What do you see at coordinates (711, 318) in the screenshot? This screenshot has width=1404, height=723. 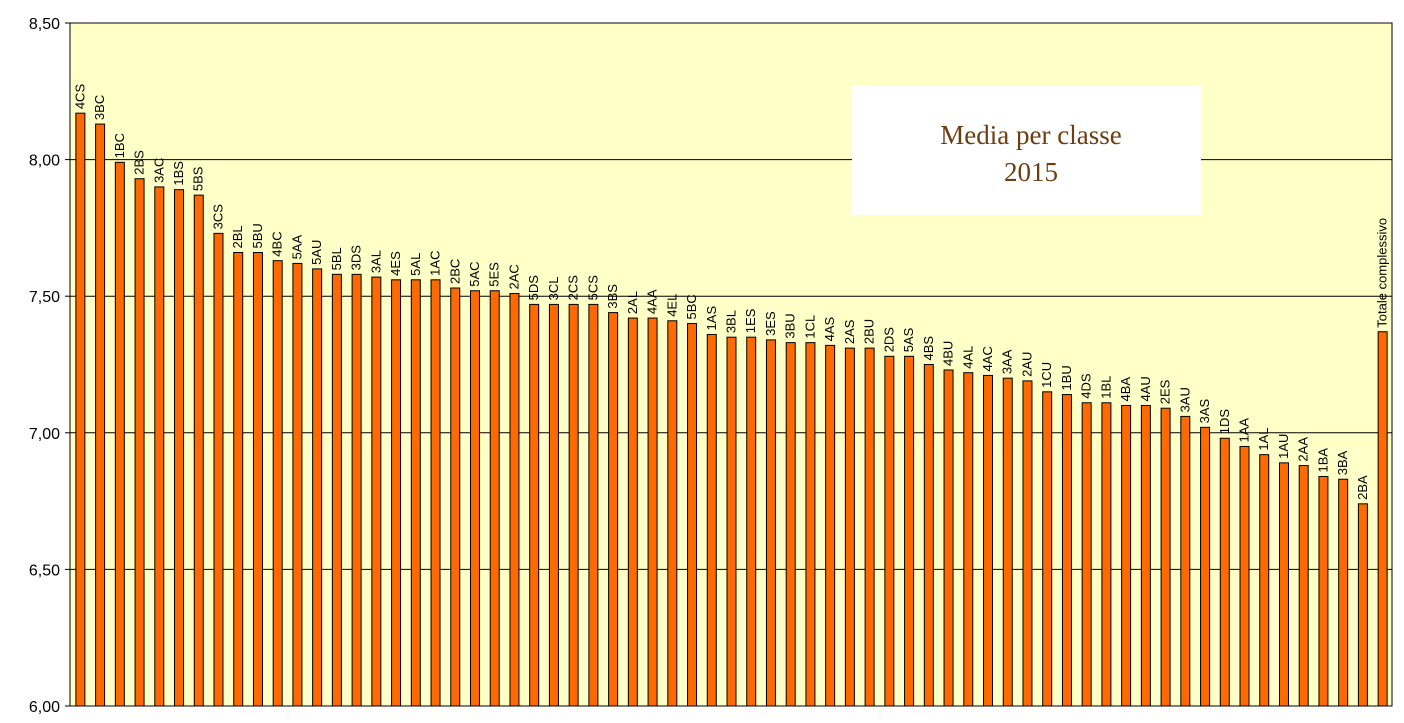 I see `bar-label: 1AS` at bounding box center [711, 318].